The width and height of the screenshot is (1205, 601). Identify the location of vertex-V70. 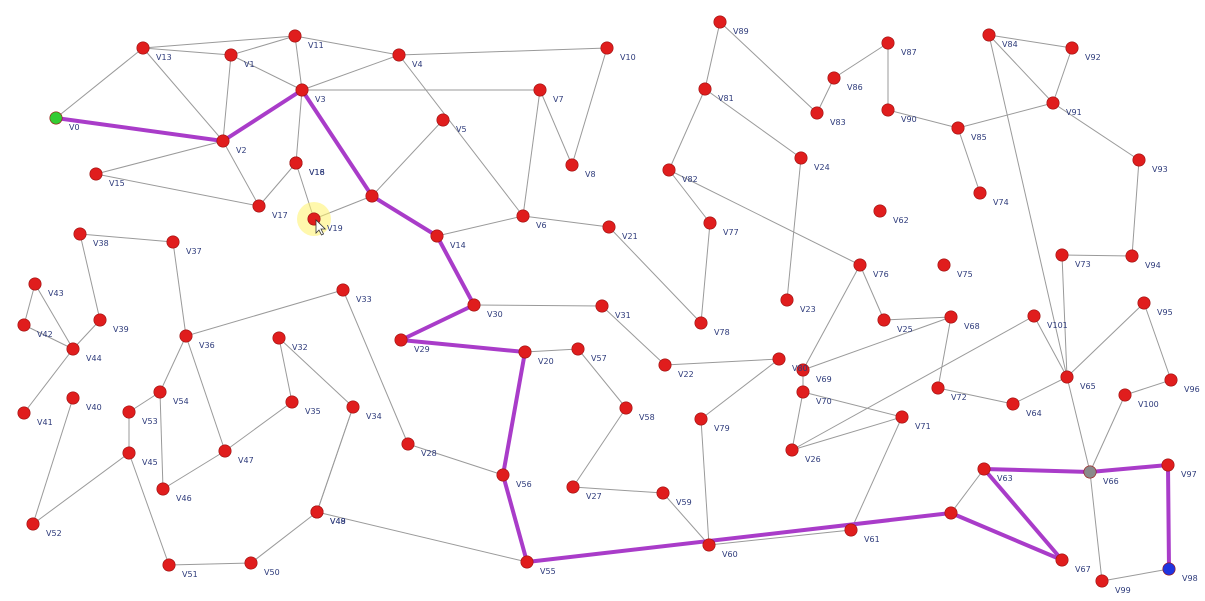
(803, 392).